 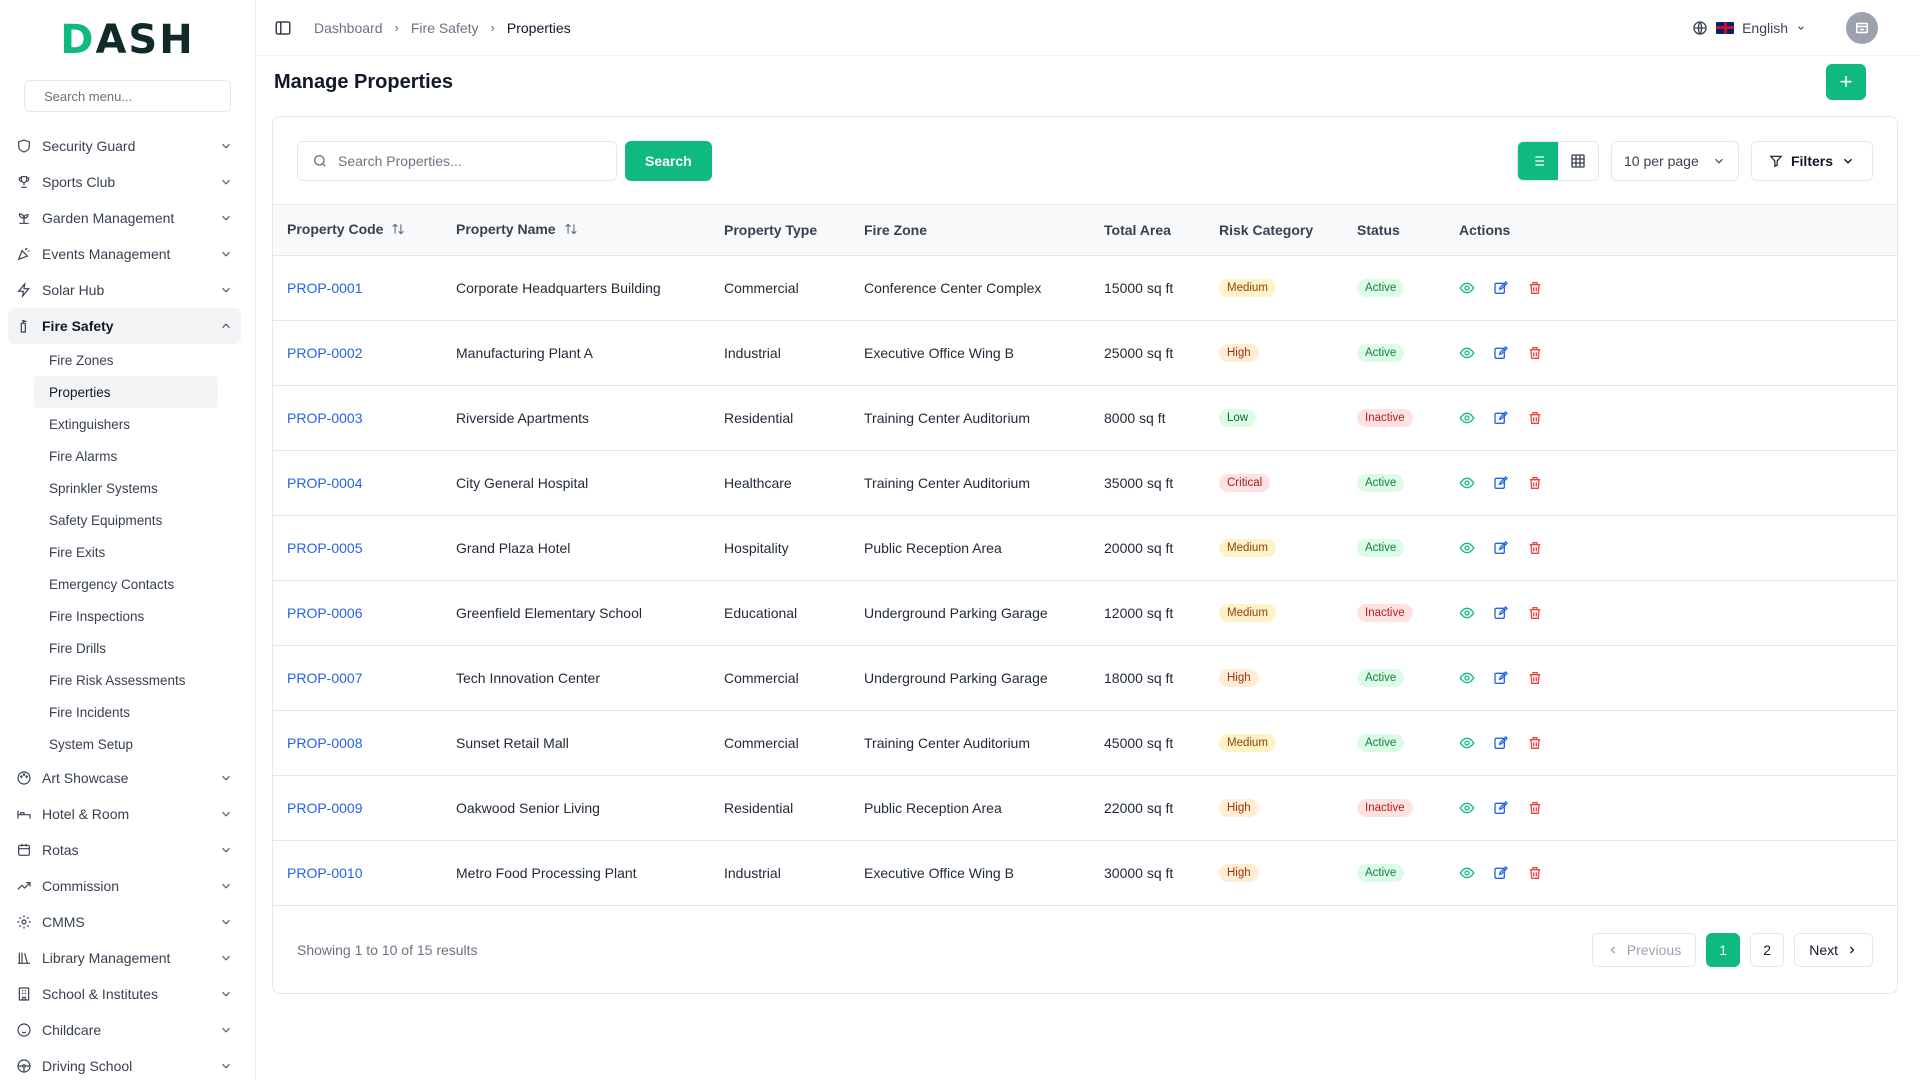 I want to click on column-header-property-name: Property Name, so click(x=576, y=230).